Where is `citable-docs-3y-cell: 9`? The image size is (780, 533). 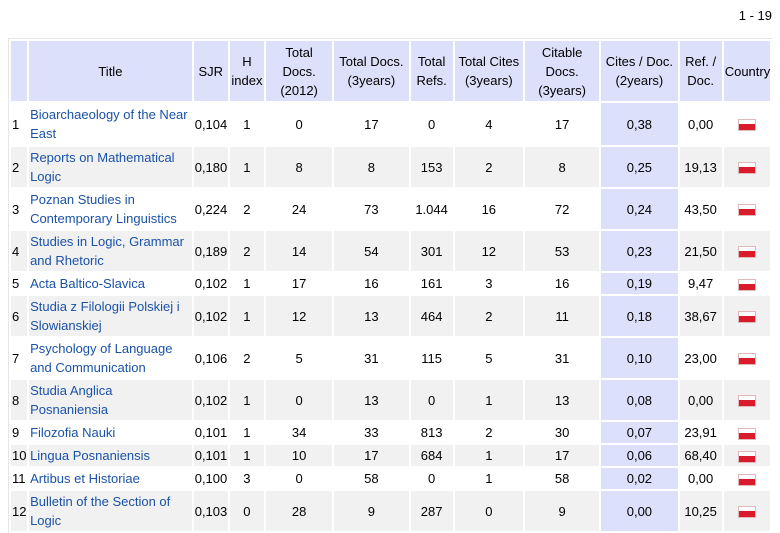 citable-docs-3y-cell: 9 is located at coordinates (562, 511).